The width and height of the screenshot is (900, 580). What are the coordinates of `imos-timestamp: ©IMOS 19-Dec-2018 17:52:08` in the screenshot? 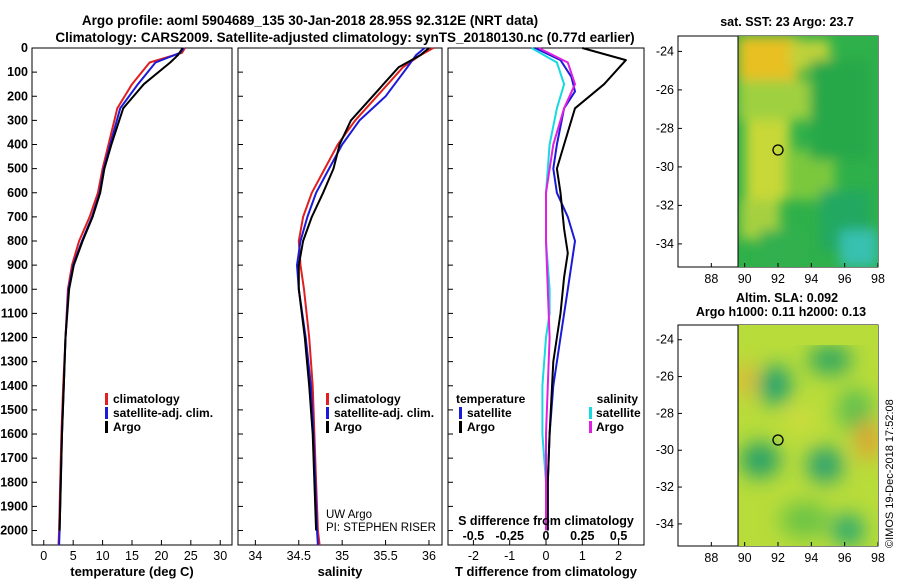 It's located at (890, 473).